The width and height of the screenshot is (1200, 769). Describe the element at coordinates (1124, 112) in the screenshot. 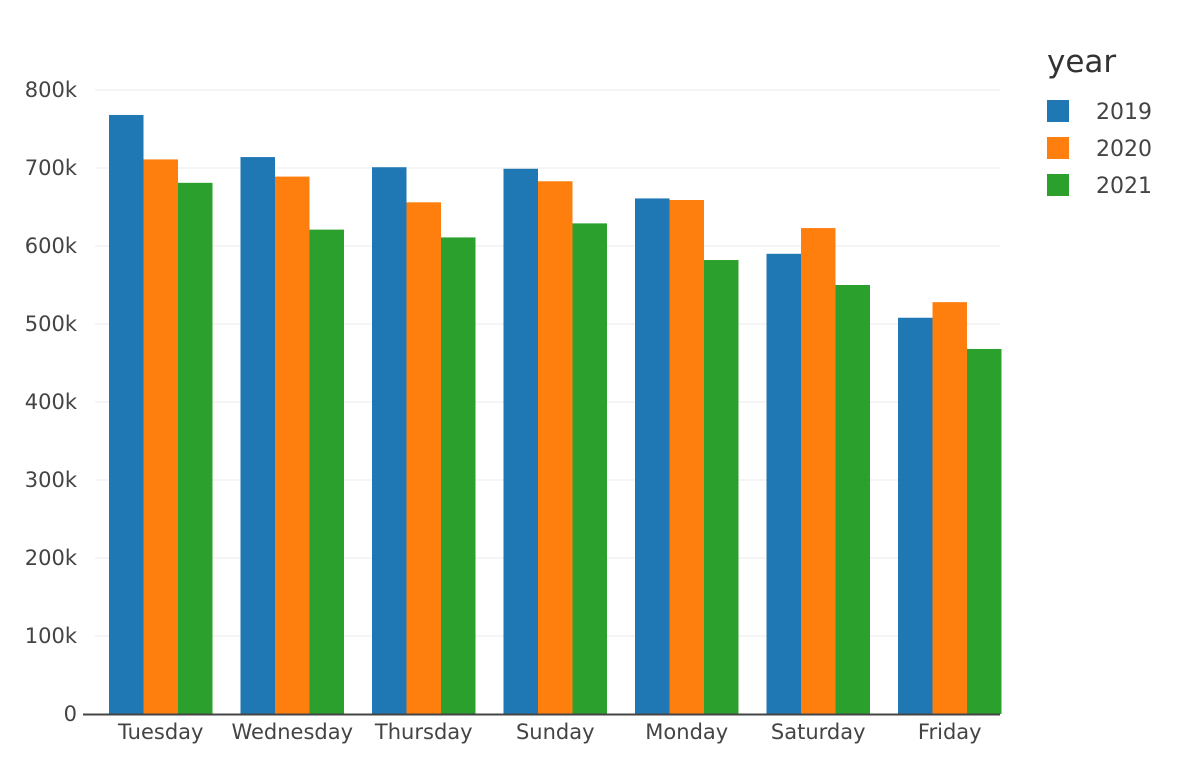

I see `legend-label-2019: 2019` at that location.